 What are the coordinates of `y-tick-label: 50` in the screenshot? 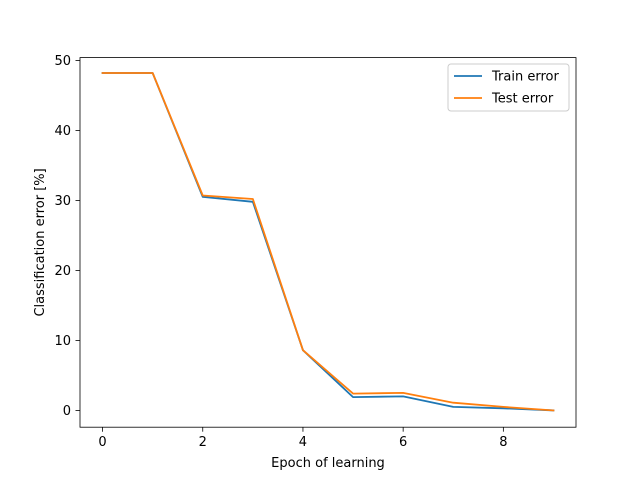 It's located at (62, 61).